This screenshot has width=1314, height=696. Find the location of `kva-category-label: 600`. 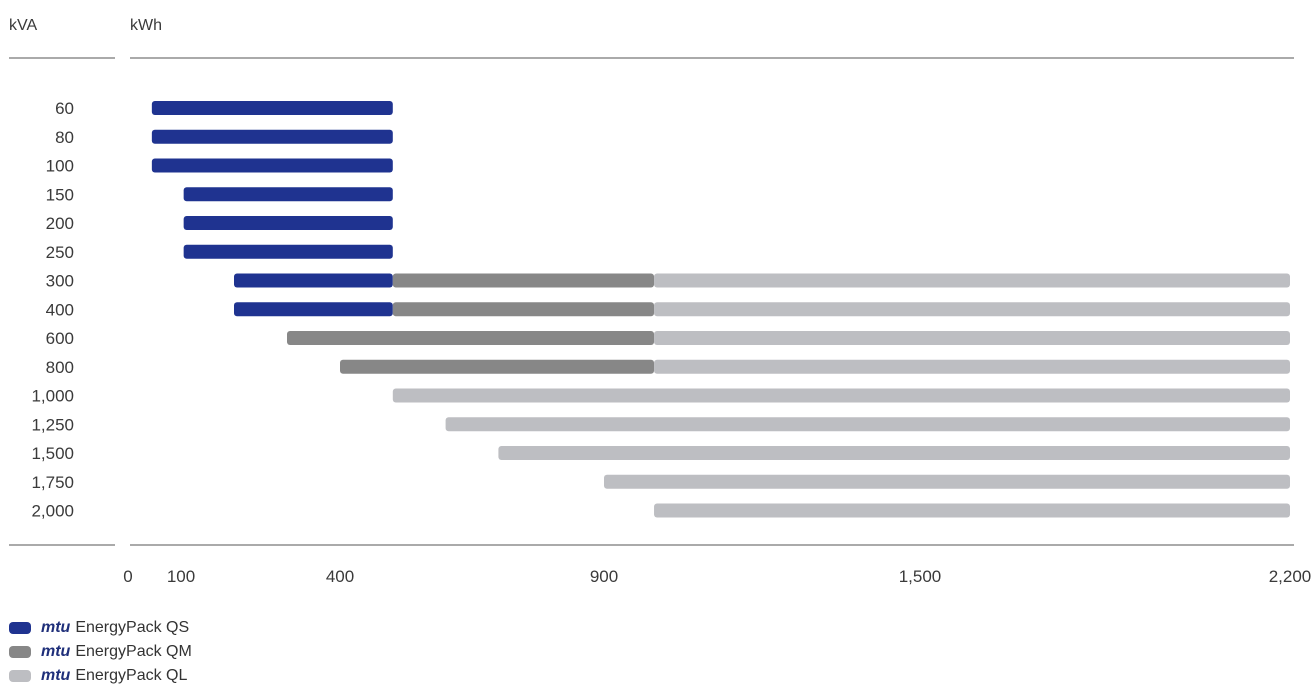

kva-category-label: 600 is located at coordinates (60, 338).